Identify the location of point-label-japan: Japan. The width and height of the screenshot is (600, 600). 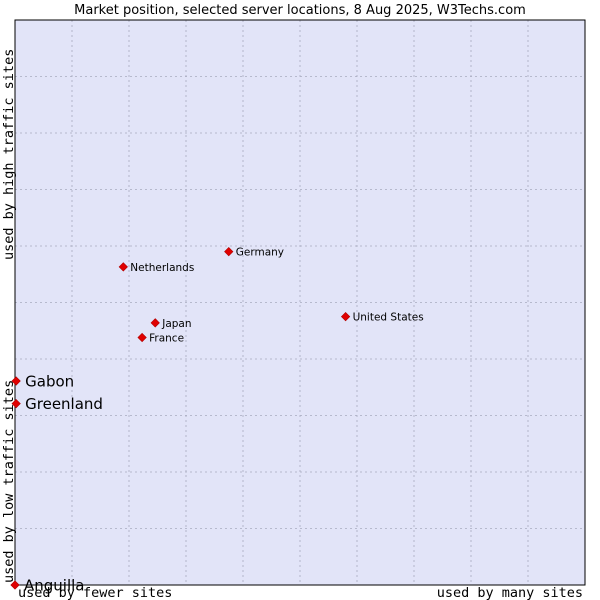
(176, 324).